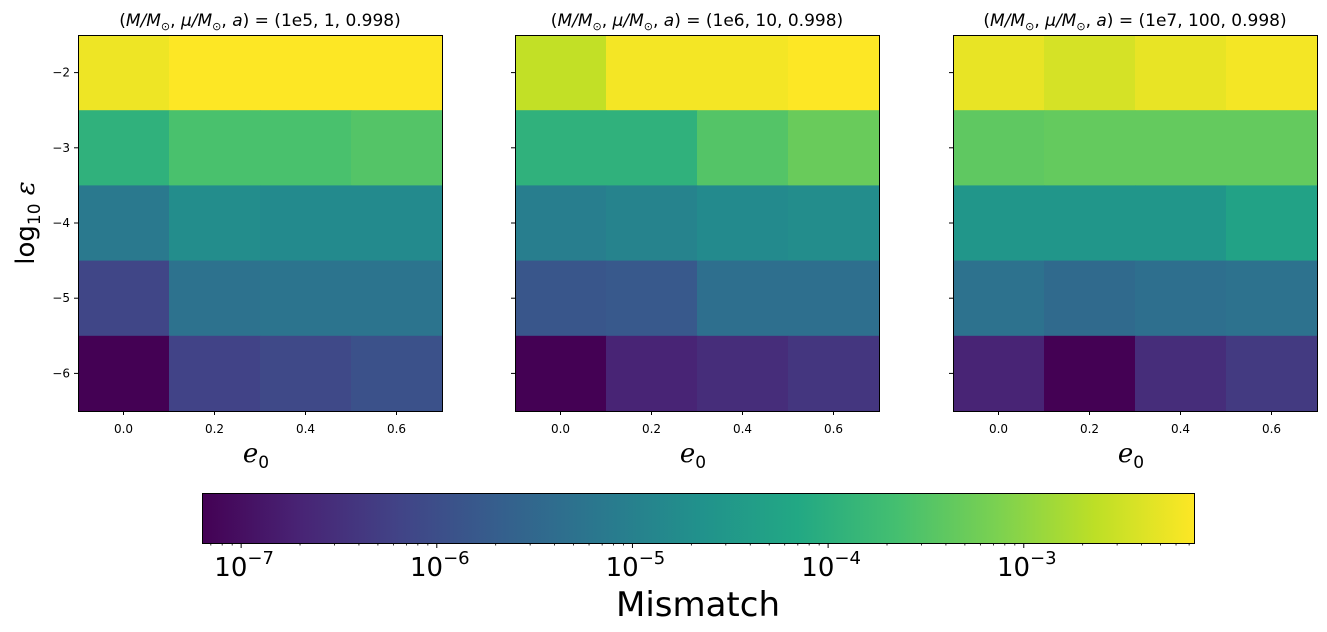  I want to click on colorbar-frame, so click(698, 518).